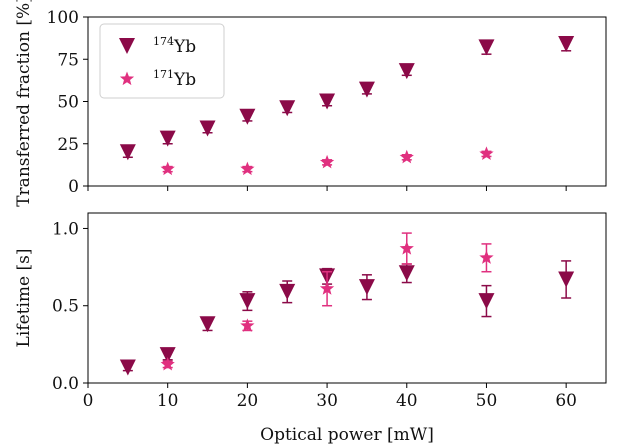  Describe the element at coordinates (68, 145) in the screenshot. I see `y-tick-label: 25` at that location.